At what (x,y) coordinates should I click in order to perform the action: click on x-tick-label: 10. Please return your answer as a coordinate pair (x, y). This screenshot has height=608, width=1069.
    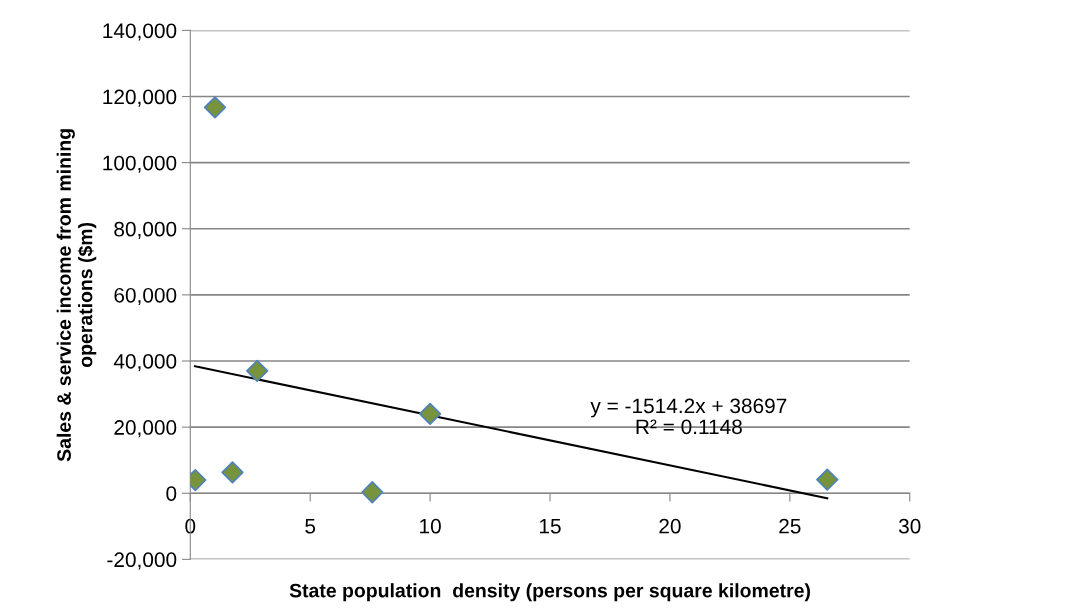
    Looking at the image, I should click on (430, 526).